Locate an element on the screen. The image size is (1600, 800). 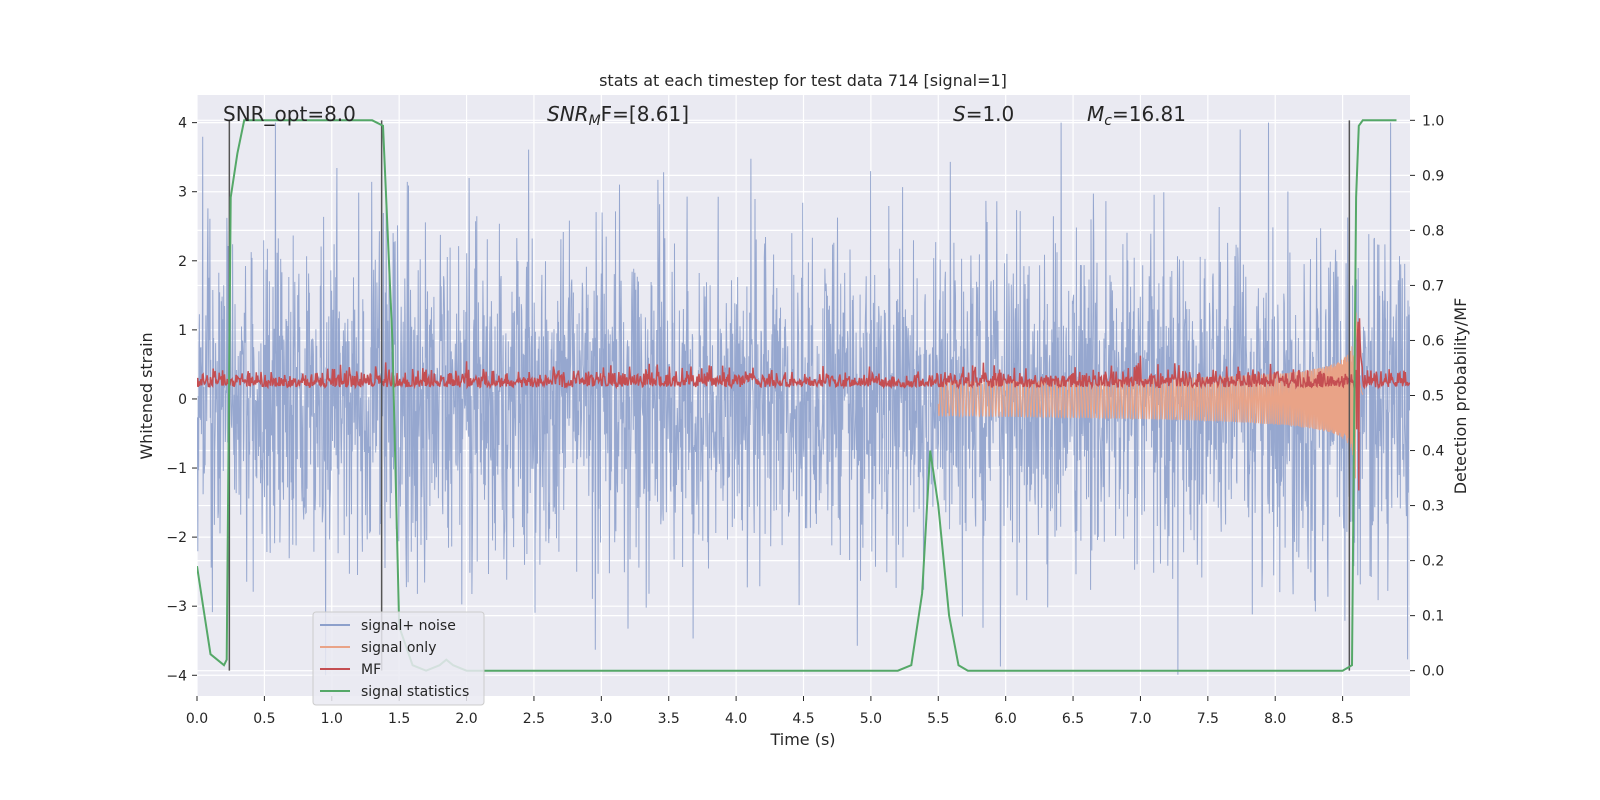
y2-tick-label: 0.1 is located at coordinates (1433, 617).